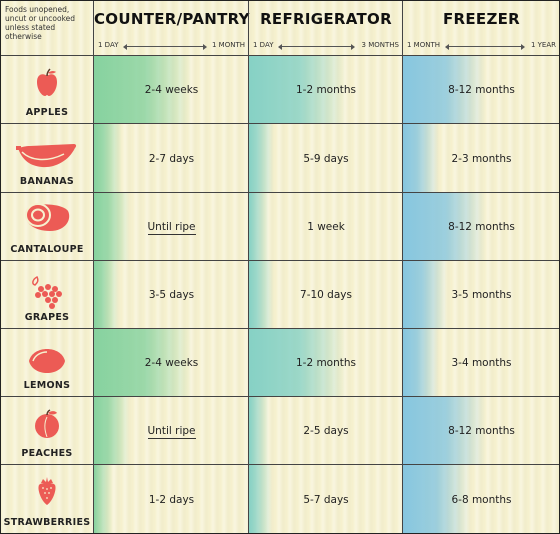  What do you see at coordinates (263, 45) in the screenshot?
I see `scale-min-fridge: 1 DAY` at bounding box center [263, 45].